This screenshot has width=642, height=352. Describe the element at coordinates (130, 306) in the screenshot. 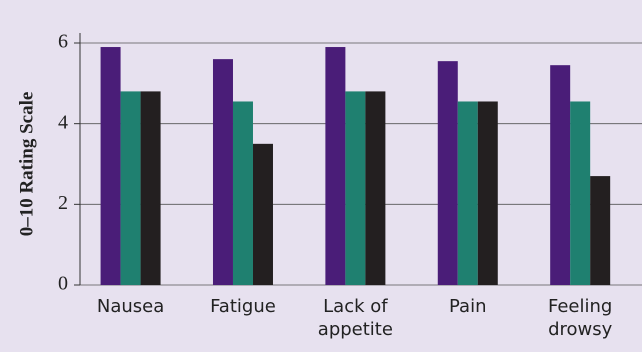

I see `x-tick-label: Nausea` at that location.